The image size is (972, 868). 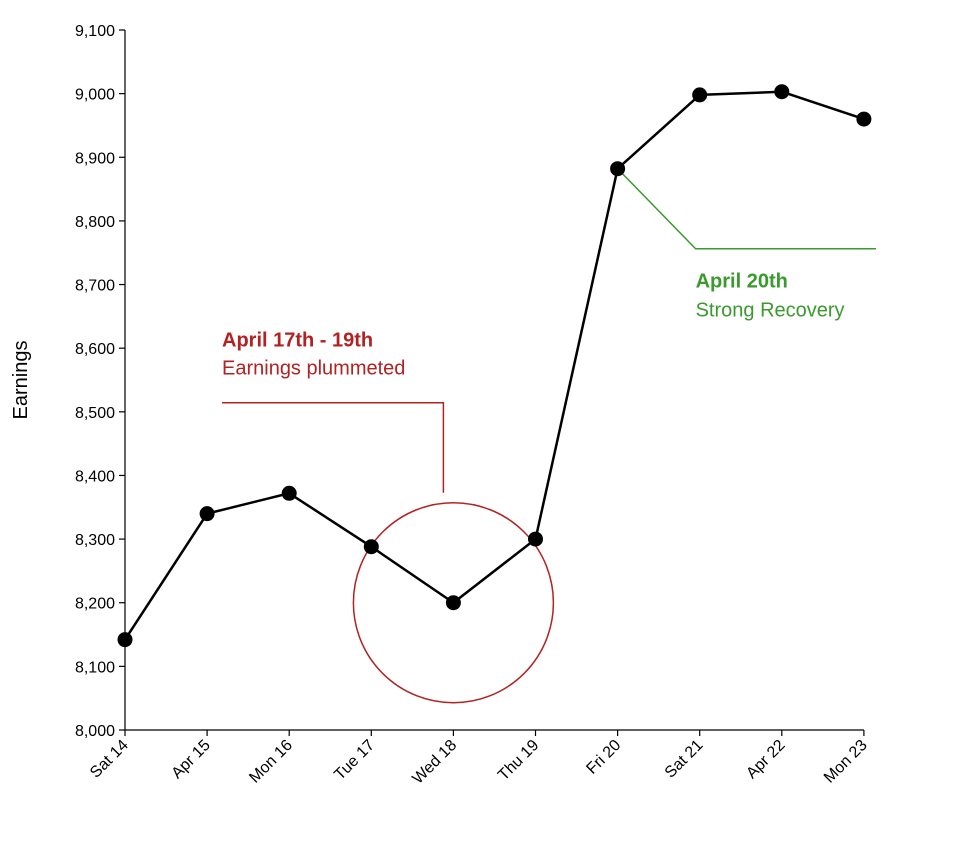 I want to click on annotation-connector-red, so click(x=333, y=447).